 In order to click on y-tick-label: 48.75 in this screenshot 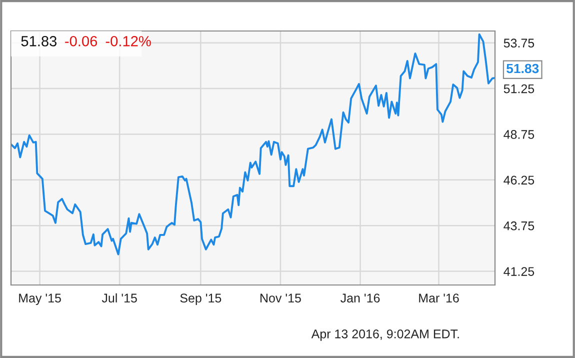, I will do `click(519, 134)`.